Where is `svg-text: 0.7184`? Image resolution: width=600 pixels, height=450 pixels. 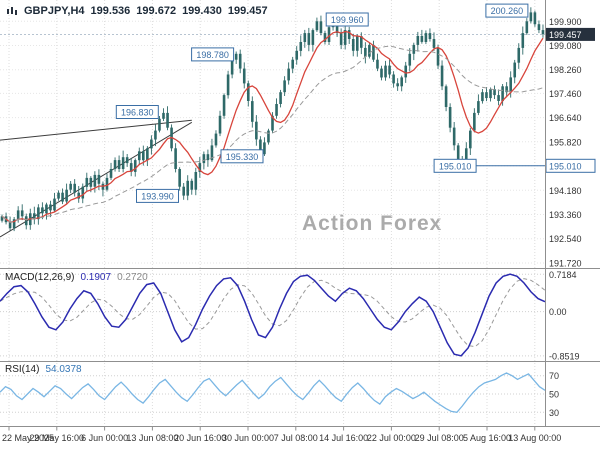
svg-text: 0.7184 is located at coordinates (563, 275).